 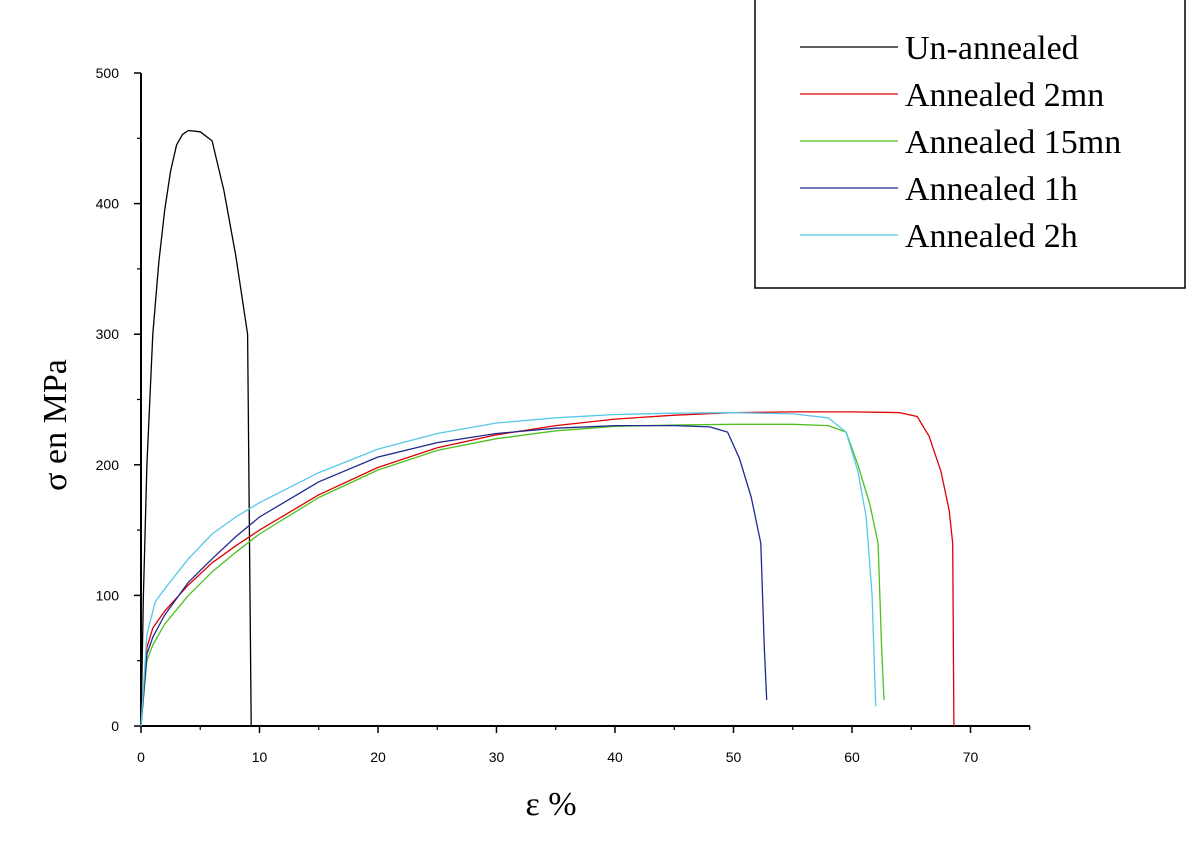 What do you see at coordinates (615, 757) in the screenshot?
I see `x-tick-label: 40` at bounding box center [615, 757].